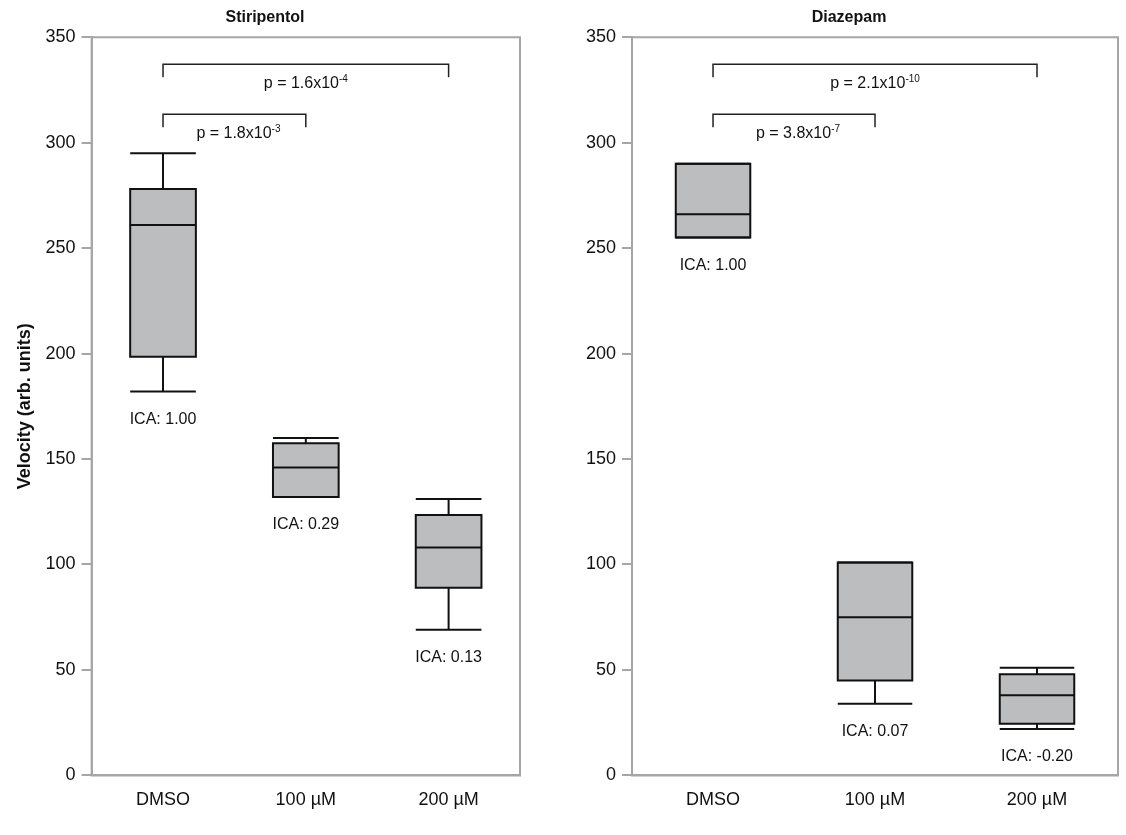  I want to click on annotation: ICA: -0.20, so click(1037, 755).